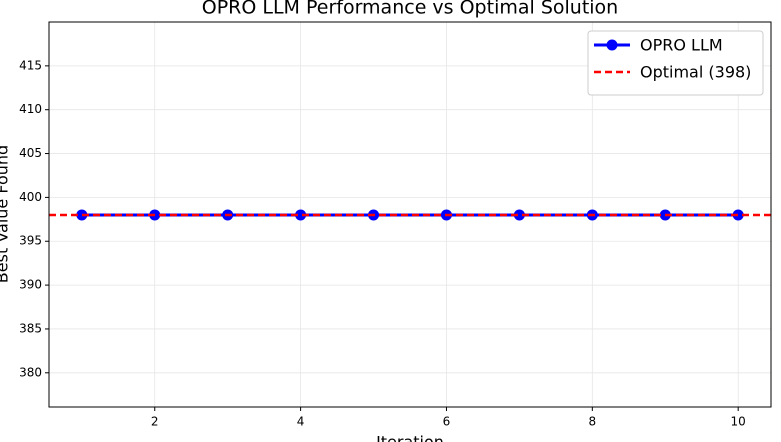 The image size is (781, 442). Describe the element at coordinates (6, 214) in the screenshot. I see `y-axis-label: Best Value Found` at that location.